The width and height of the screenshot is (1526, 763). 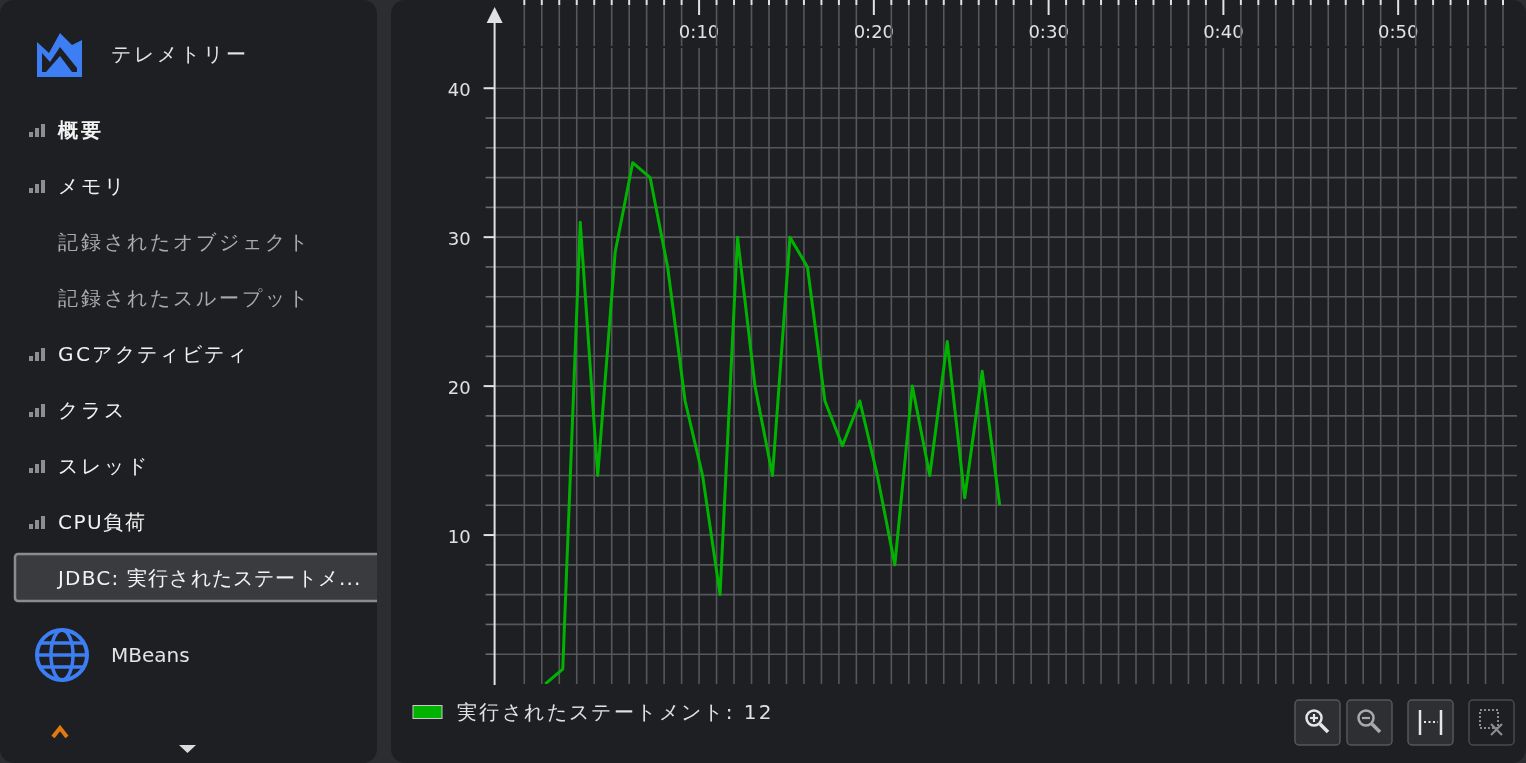 What do you see at coordinates (184, 242) in the screenshot?
I see `sidebar-item: 記録されたオブジェクト` at bounding box center [184, 242].